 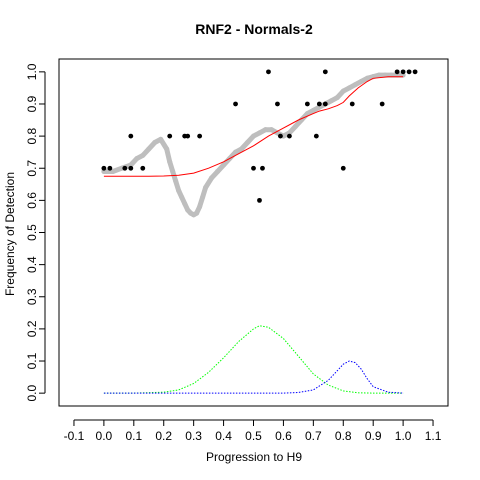 I want to click on x-tick-label: 0.0, so click(x=104, y=436).